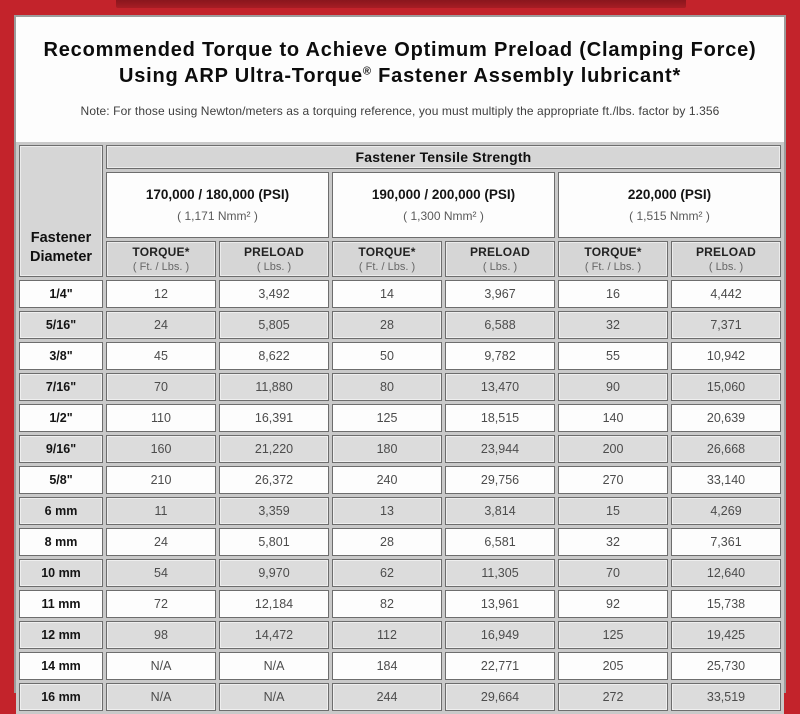 This screenshot has height=714, width=800. Describe the element at coordinates (500, 267) in the screenshot. I see `column-header-unit: ( Lbs. )` at that location.